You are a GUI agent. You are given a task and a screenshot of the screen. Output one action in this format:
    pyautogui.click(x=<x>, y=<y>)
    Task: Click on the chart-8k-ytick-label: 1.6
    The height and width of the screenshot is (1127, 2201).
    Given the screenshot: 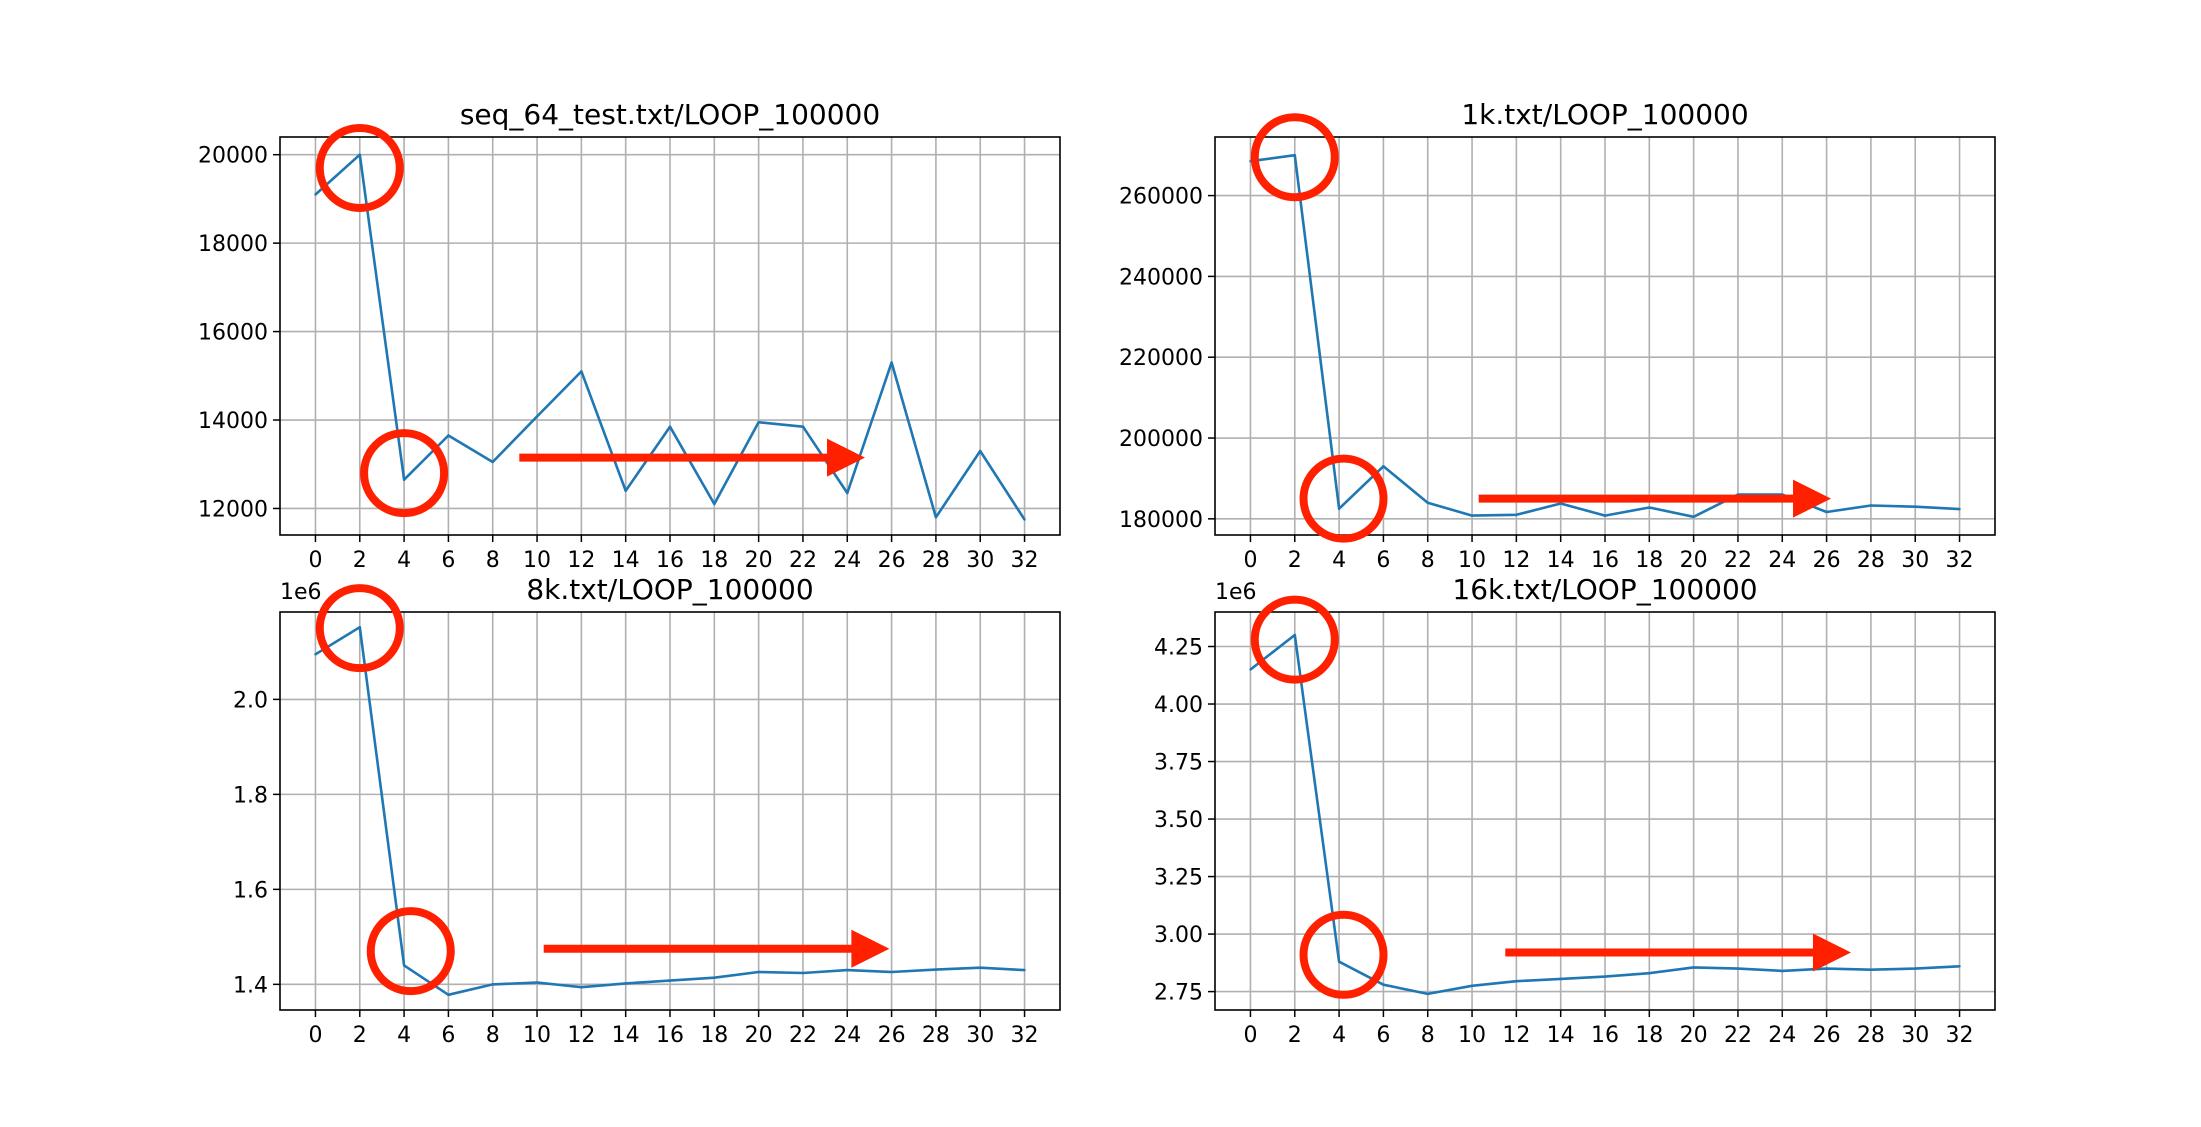 What is the action you would take?
    pyautogui.click(x=250, y=890)
    